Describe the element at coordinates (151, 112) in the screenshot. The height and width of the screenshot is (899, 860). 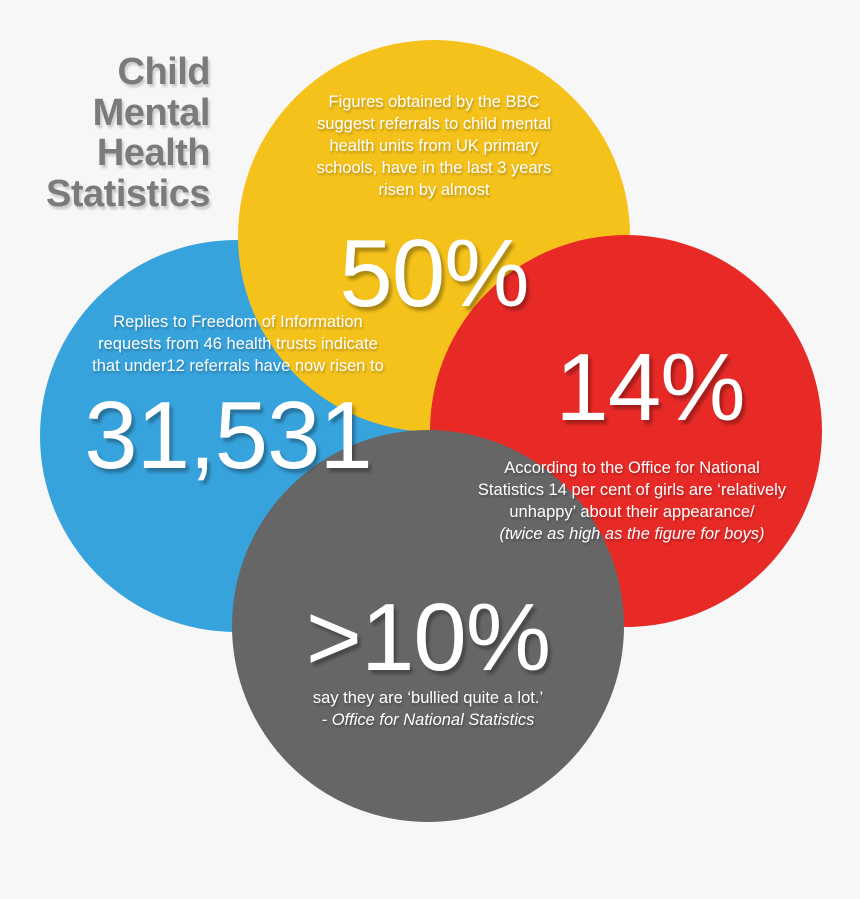
I see `title-line-2: Mental` at that location.